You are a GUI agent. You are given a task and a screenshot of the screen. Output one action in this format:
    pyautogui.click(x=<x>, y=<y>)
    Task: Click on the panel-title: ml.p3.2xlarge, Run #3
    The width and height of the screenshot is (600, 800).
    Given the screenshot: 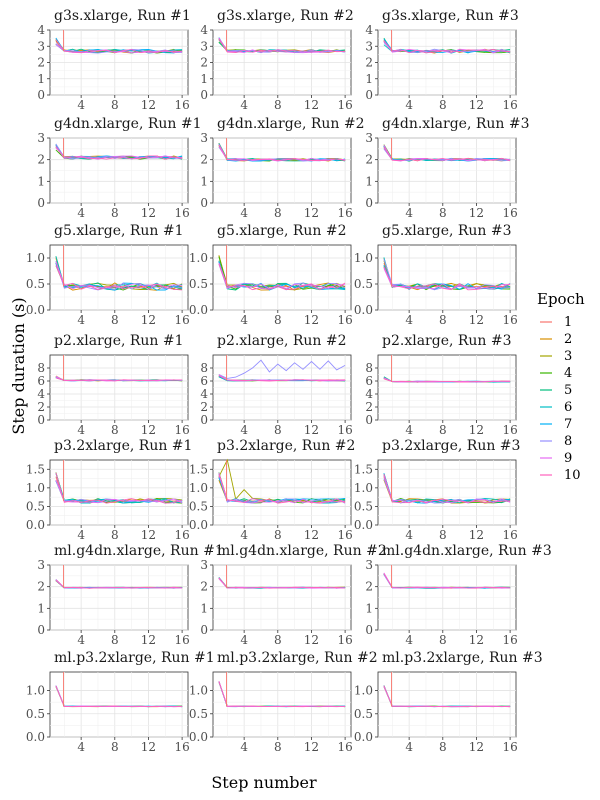 What is the action you would take?
    pyautogui.click(x=462, y=658)
    